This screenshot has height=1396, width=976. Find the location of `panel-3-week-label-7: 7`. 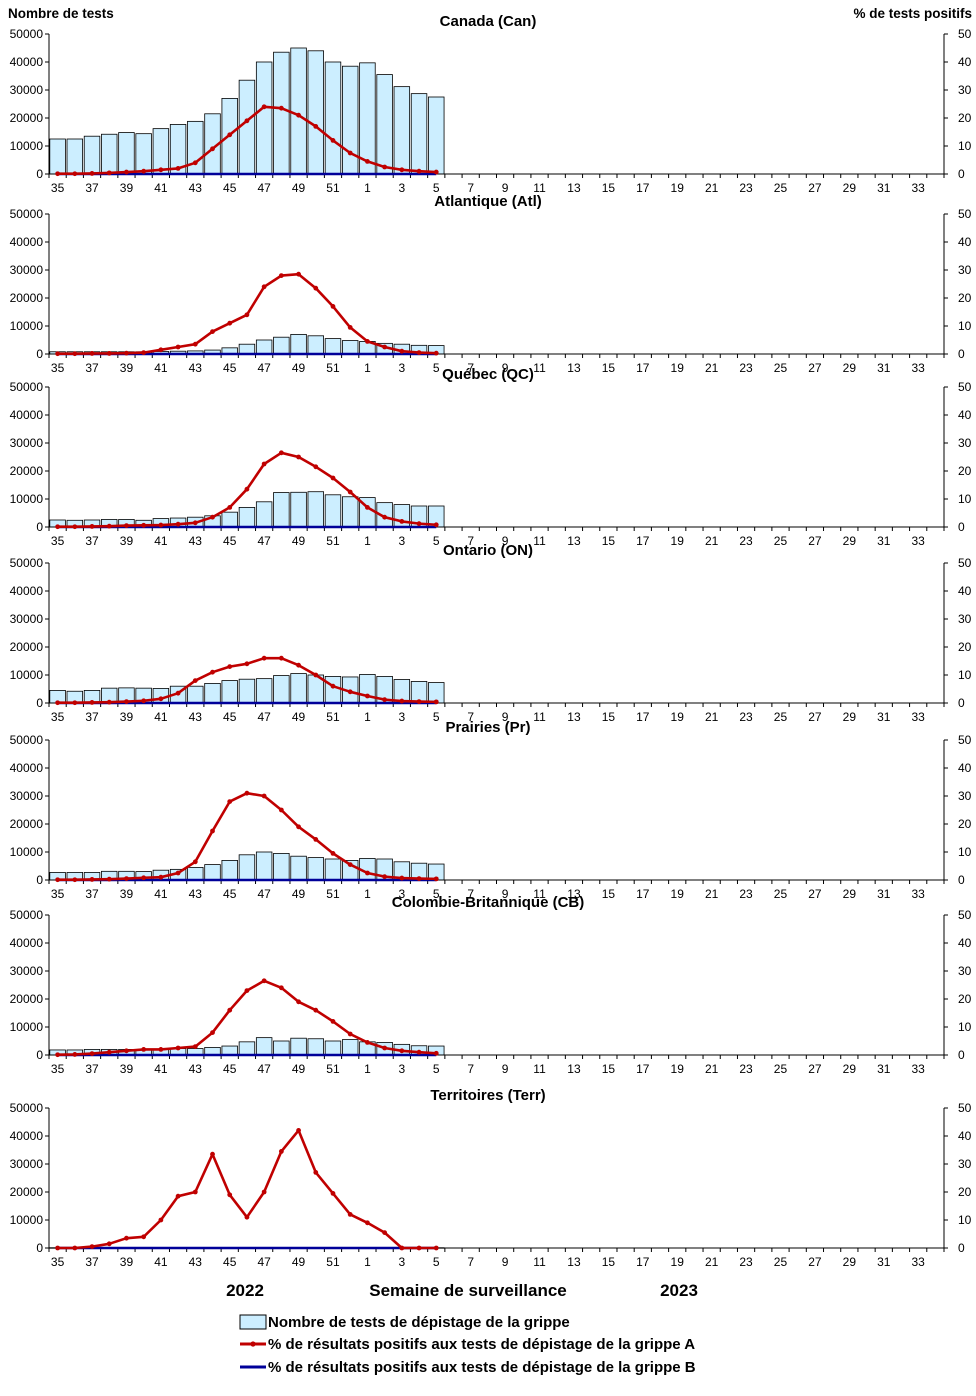

panel-3-week-label-7: 7 is located at coordinates (470, 541).